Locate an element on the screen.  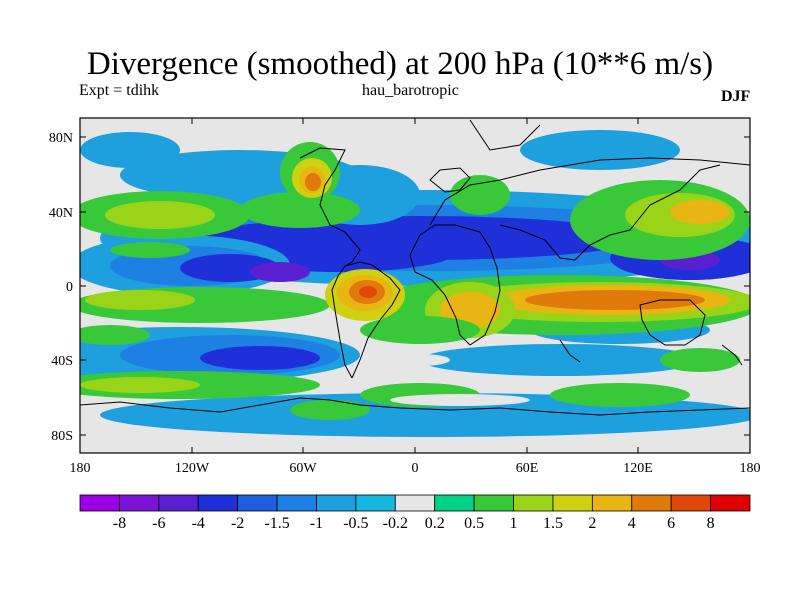
colorbar-label: 6 is located at coordinates (671, 523).